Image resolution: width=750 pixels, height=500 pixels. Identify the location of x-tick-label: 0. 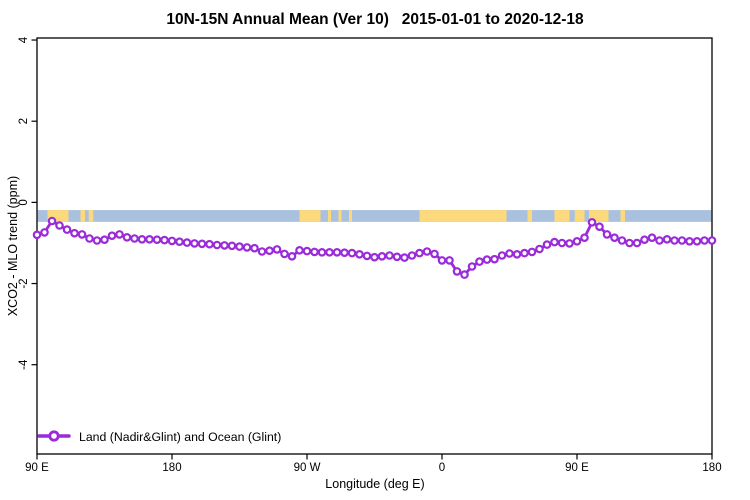
(442, 468).